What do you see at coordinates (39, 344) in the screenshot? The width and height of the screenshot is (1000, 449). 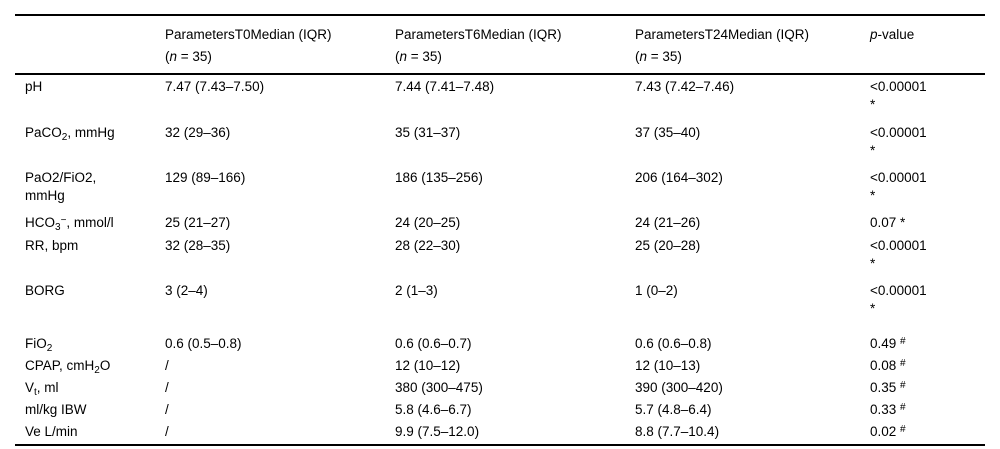 I see `param-cell: FiO2` at bounding box center [39, 344].